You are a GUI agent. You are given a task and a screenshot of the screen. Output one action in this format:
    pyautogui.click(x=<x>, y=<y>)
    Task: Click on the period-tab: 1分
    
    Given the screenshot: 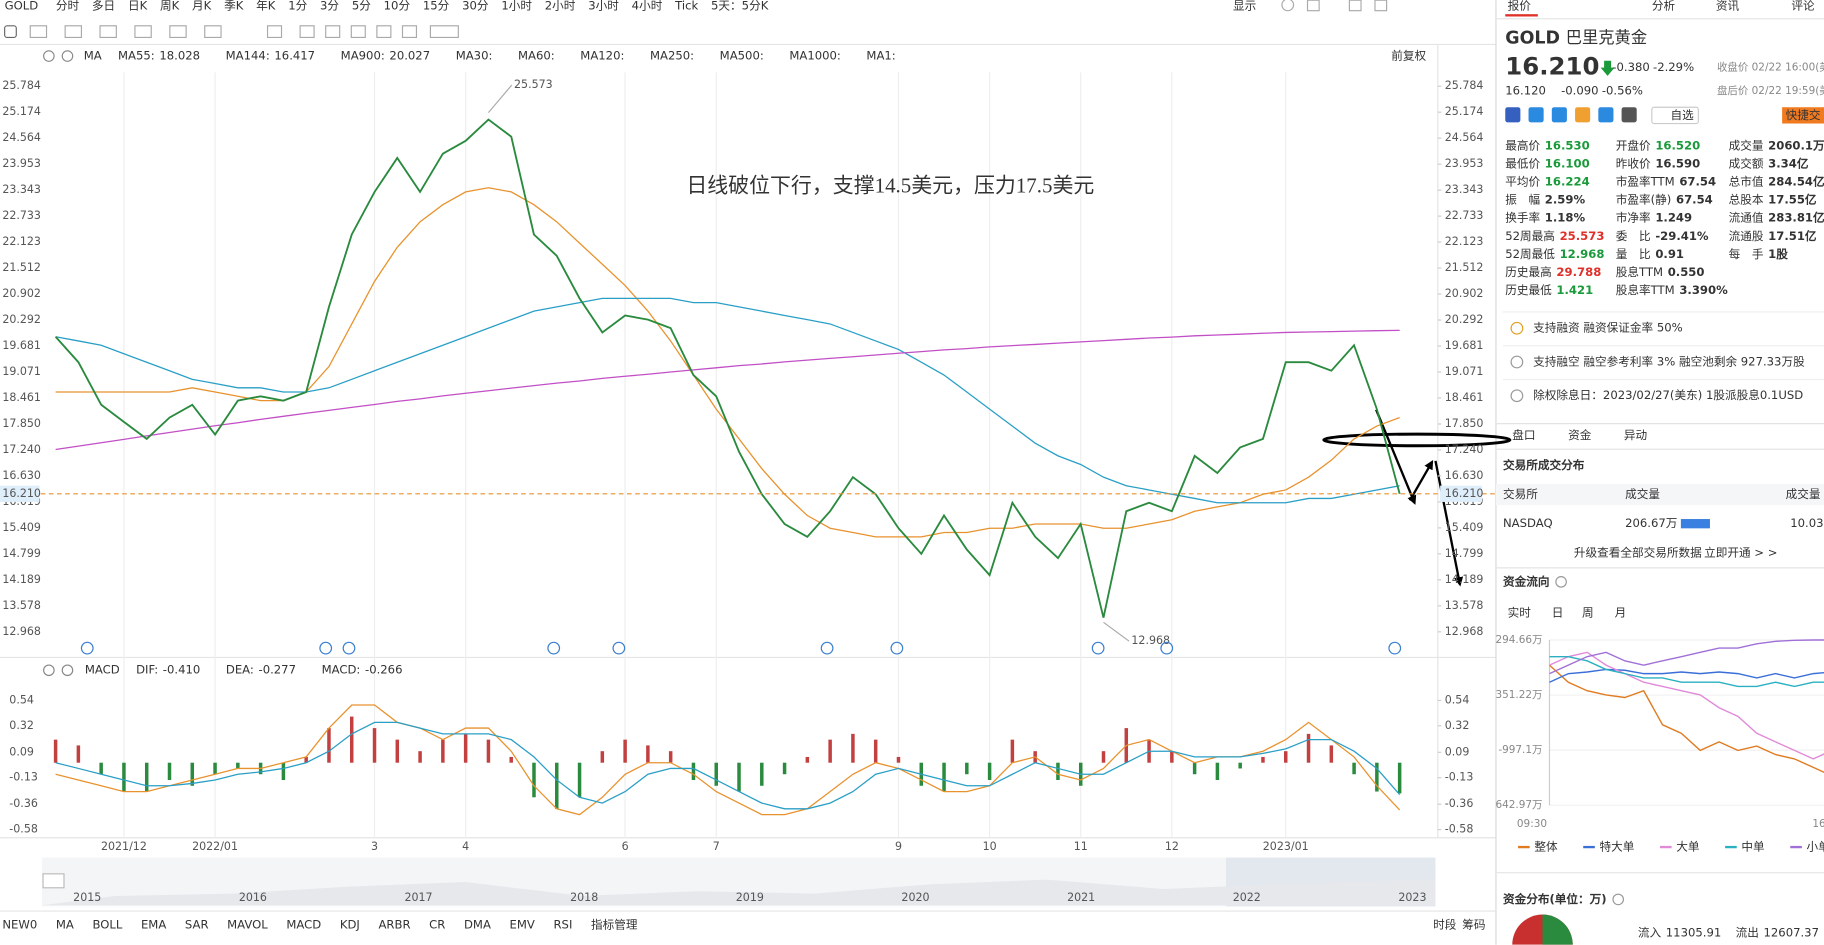 What is the action you would take?
    pyautogui.click(x=297, y=6)
    